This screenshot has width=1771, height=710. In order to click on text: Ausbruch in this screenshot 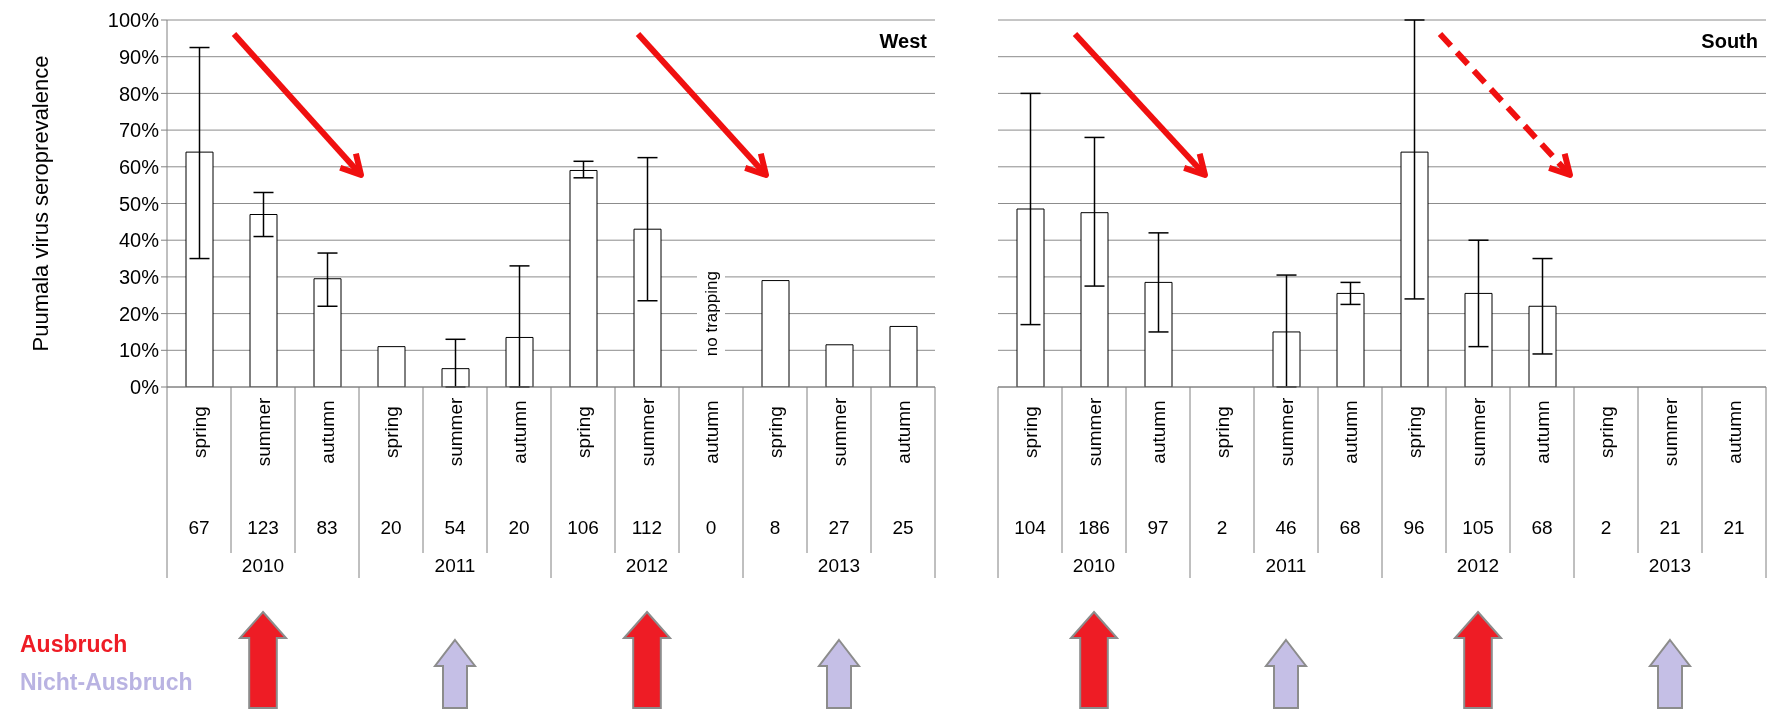, I will do `click(74, 644)`.